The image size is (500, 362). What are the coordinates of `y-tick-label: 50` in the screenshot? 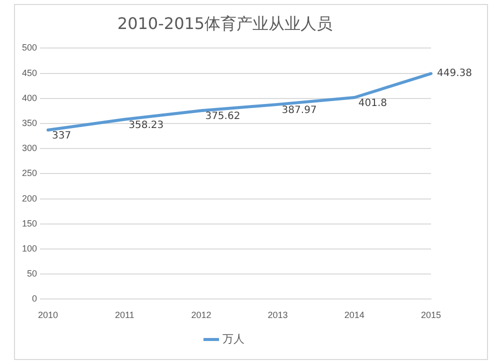 It's located at (32, 273).